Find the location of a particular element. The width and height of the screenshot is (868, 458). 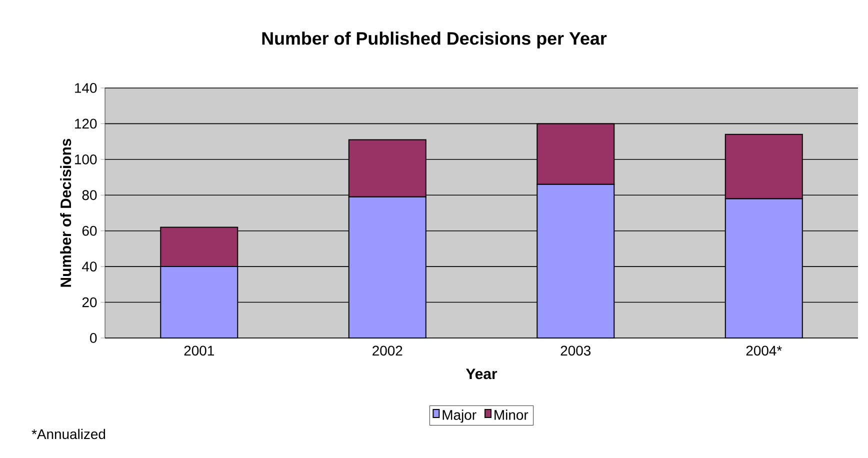

text: *Annualized is located at coordinates (69, 434).